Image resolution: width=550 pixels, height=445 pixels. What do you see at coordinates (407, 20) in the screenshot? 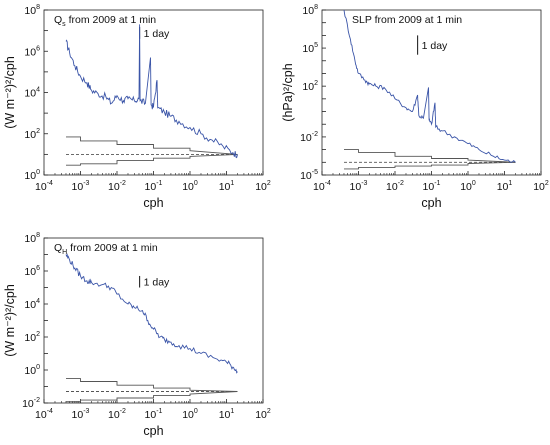
I see `panel-title: SLP from 2009 at 1 min` at bounding box center [407, 20].